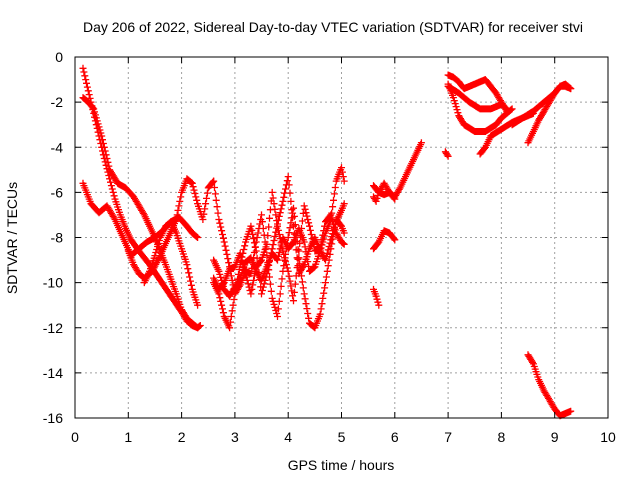 This screenshot has height=480, width=640. I want to click on x-tick-label: 1, so click(128, 437).